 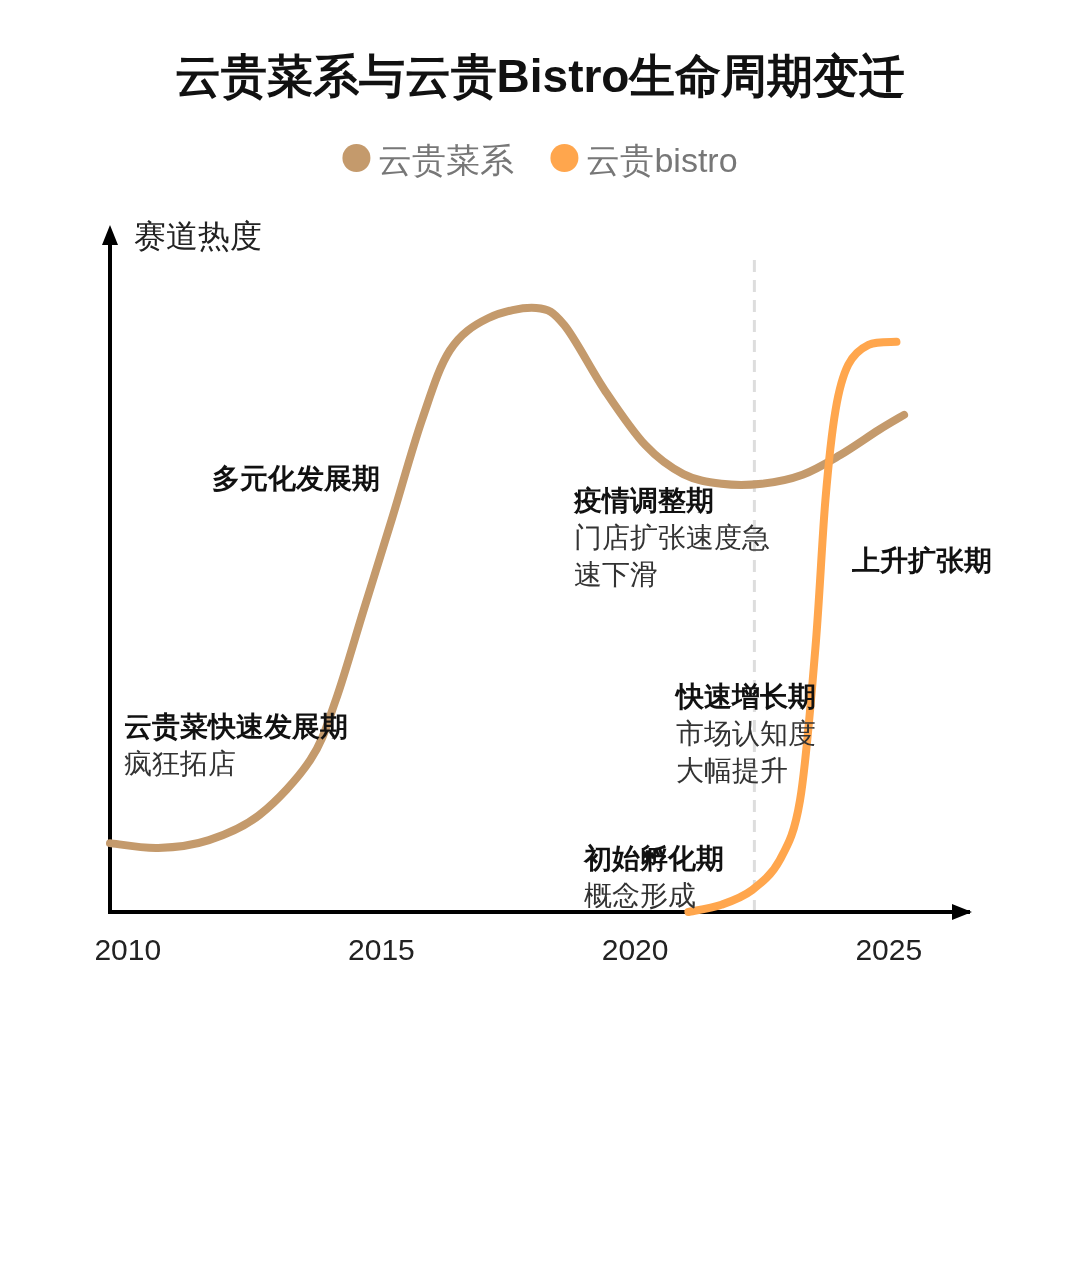 What do you see at coordinates (540, 76) in the screenshot?
I see `chart-title: 云贵菜系与云贵Bistro生命周期变迁` at bounding box center [540, 76].